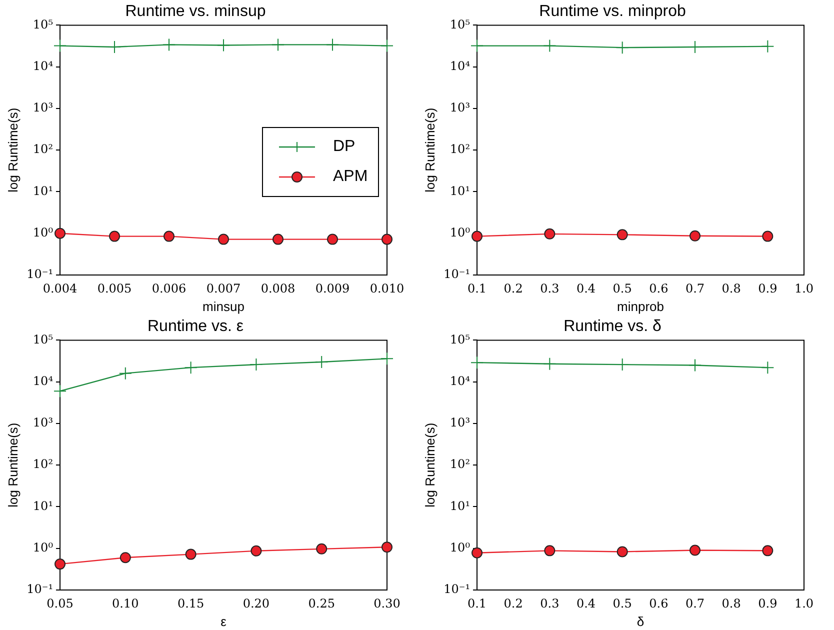 This screenshot has height=630, width=834. Describe the element at coordinates (344, 147) in the screenshot. I see `legend-label: DP` at that location.